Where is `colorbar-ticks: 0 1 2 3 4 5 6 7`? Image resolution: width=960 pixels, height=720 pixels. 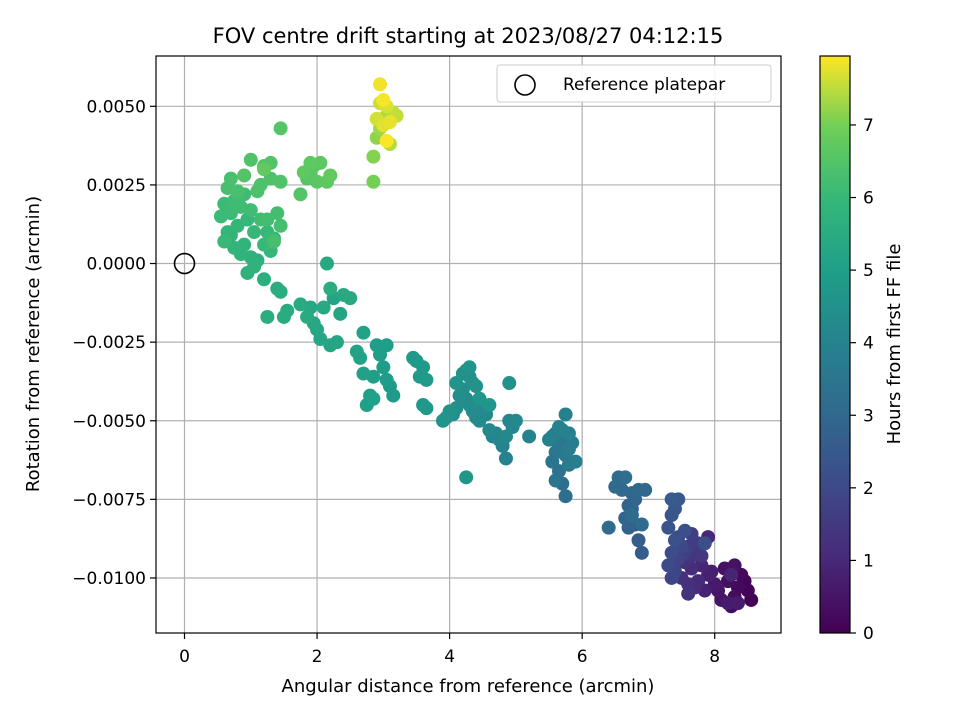 colorbar-ticks: 0 1 2 3 4 5 6 7 is located at coordinates (862, 380).